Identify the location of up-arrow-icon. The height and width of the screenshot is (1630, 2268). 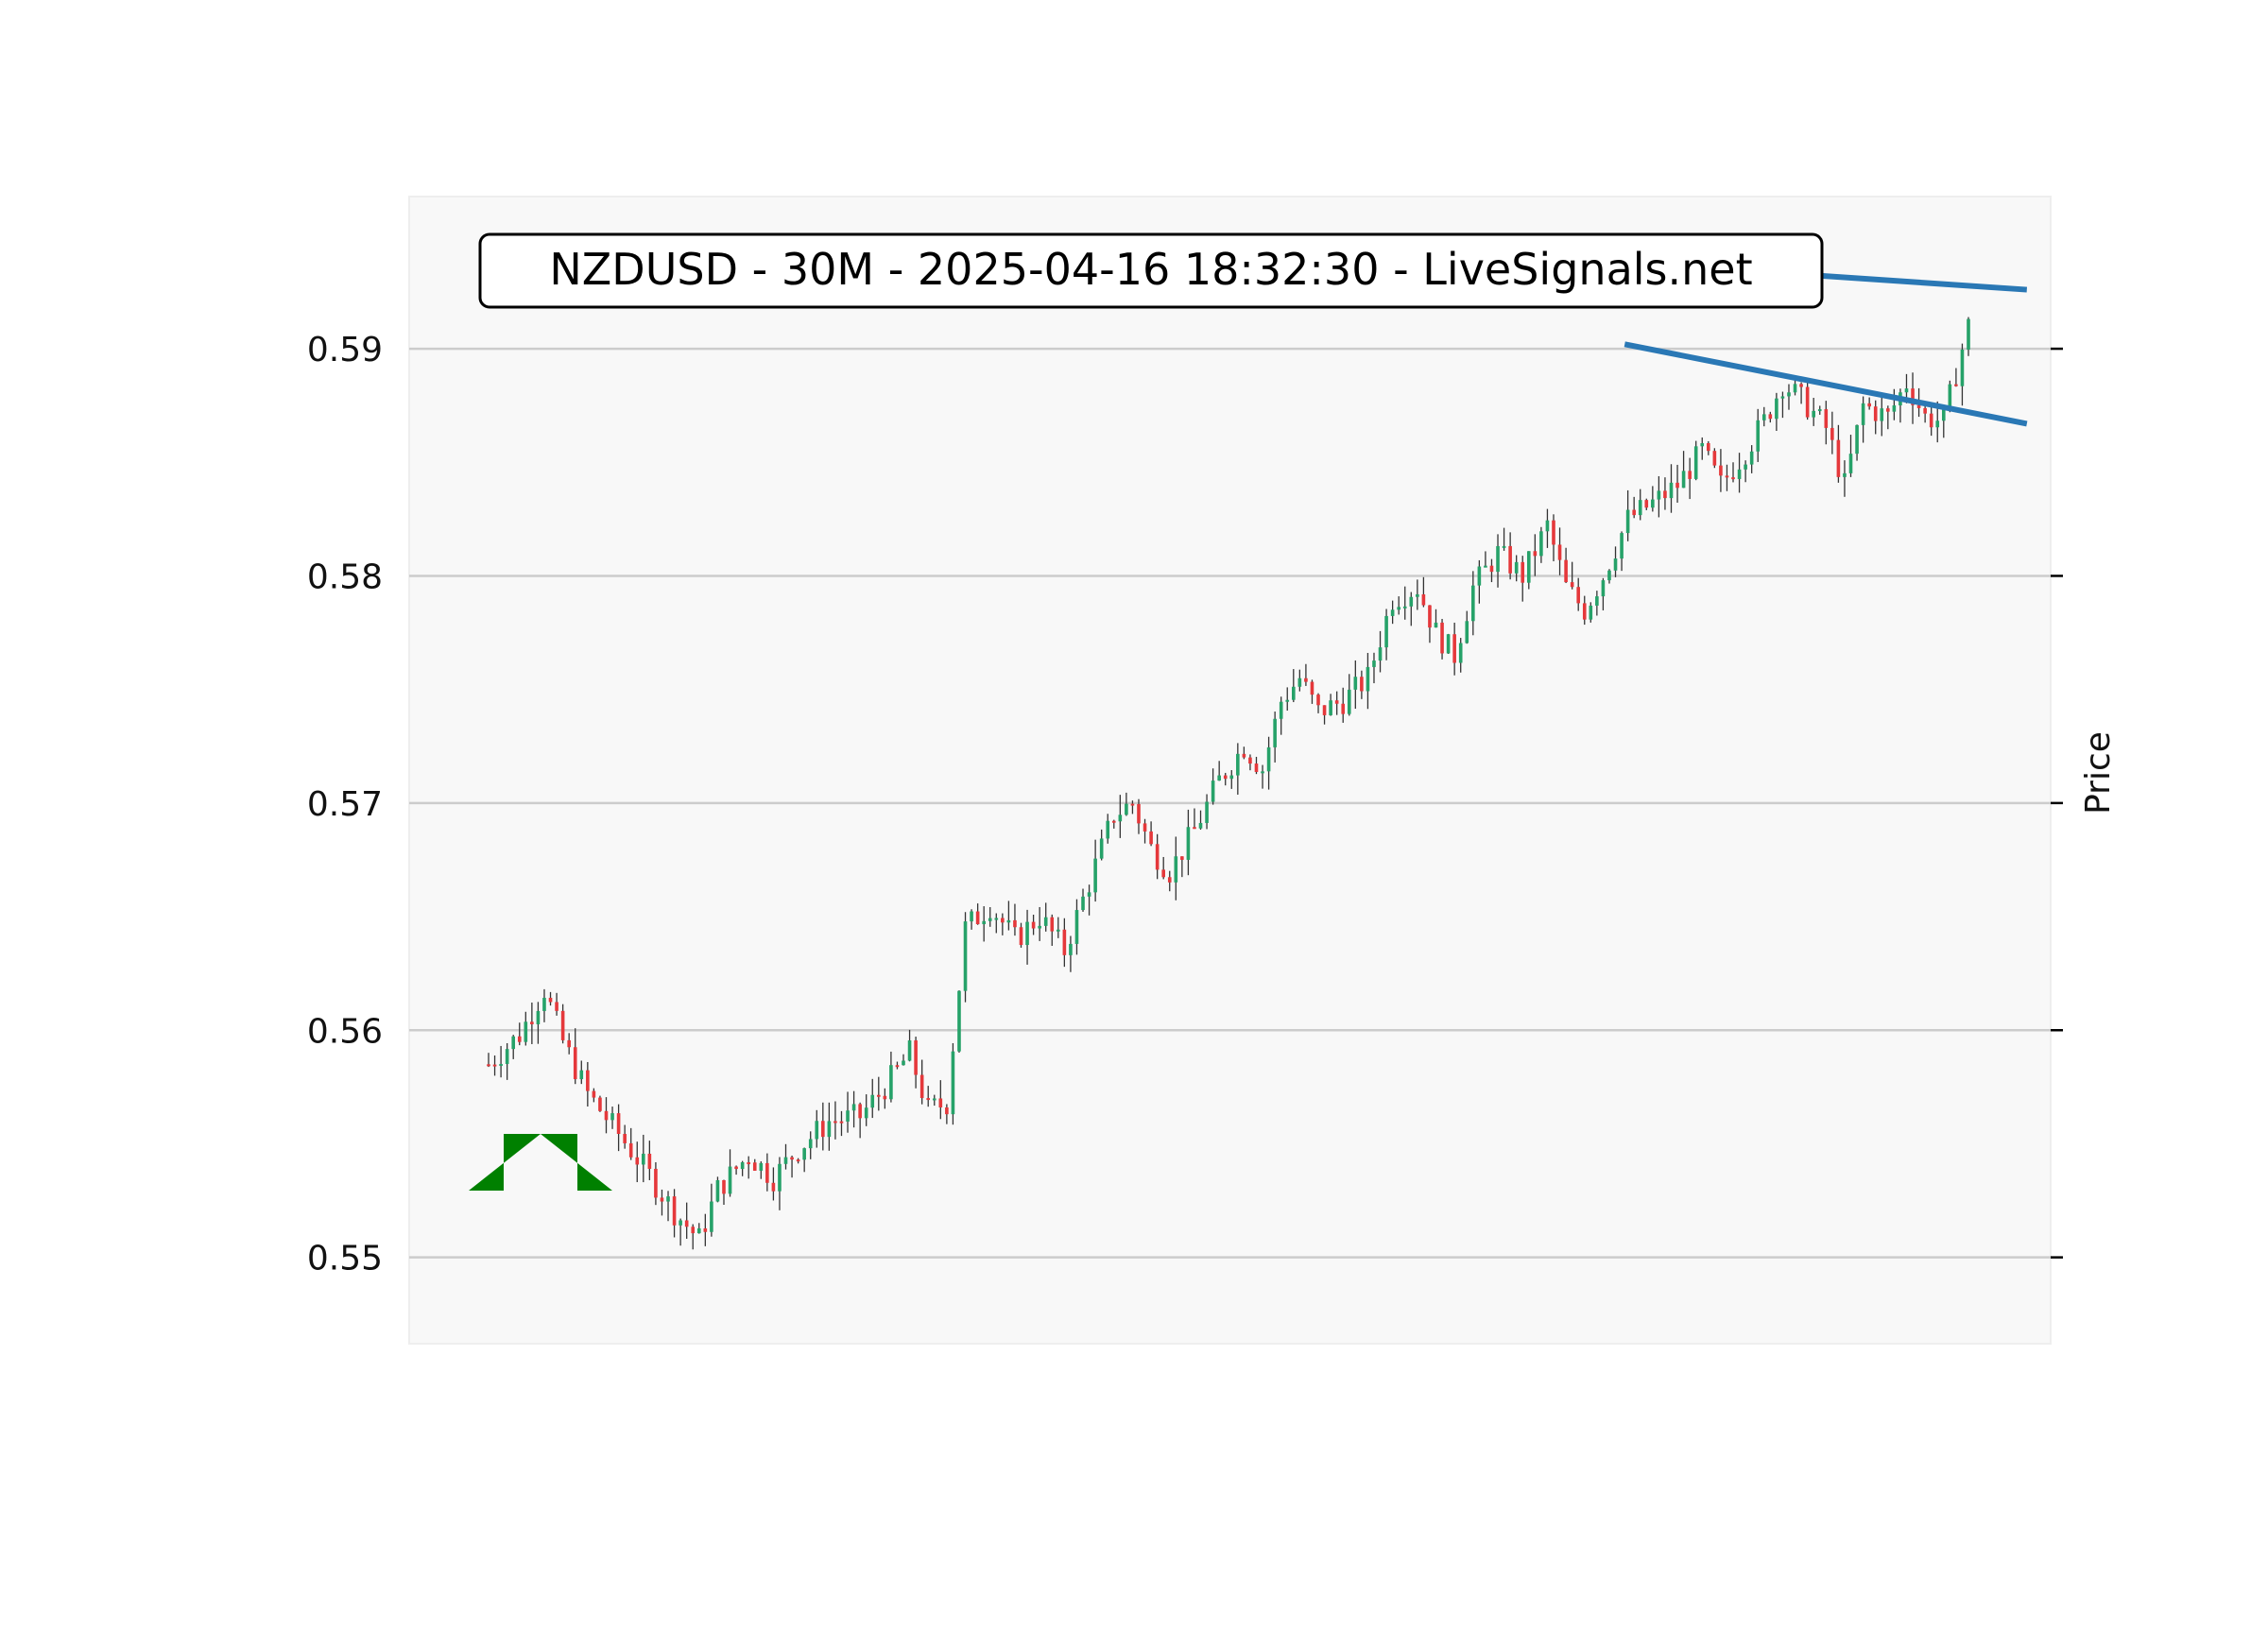
(540, 1163).